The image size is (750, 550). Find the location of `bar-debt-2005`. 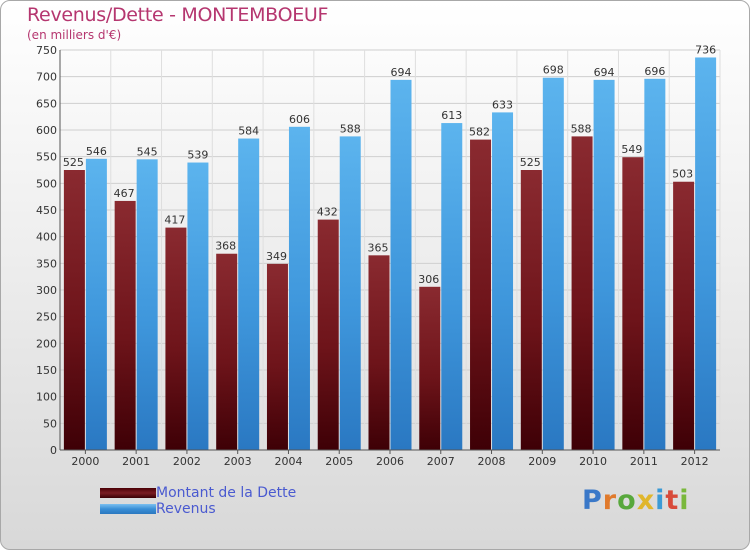

bar-debt-2005 is located at coordinates (328, 334).